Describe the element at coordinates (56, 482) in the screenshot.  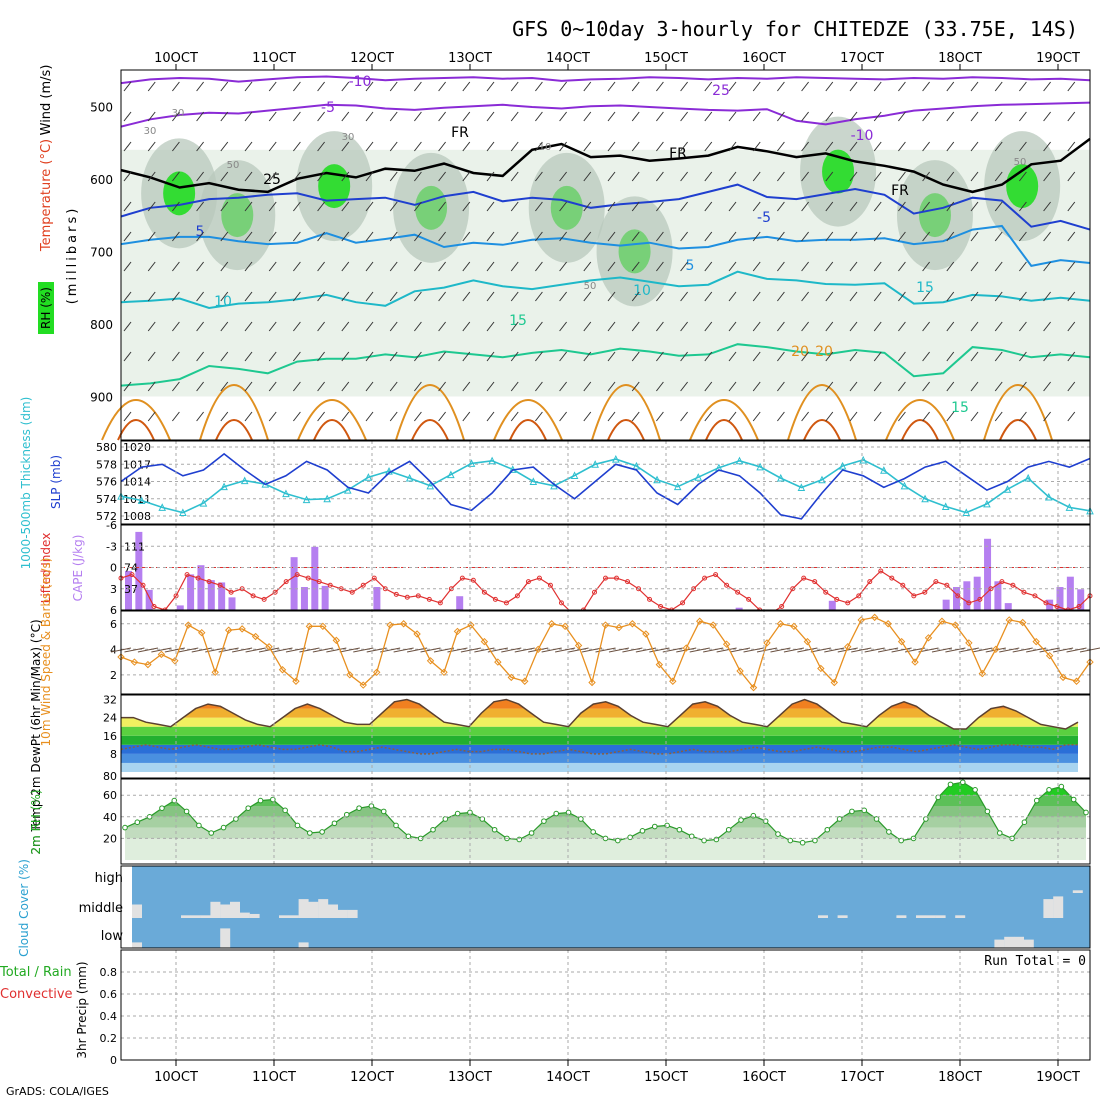
I see `slp-ylabel: SLP (mb)` at that location.